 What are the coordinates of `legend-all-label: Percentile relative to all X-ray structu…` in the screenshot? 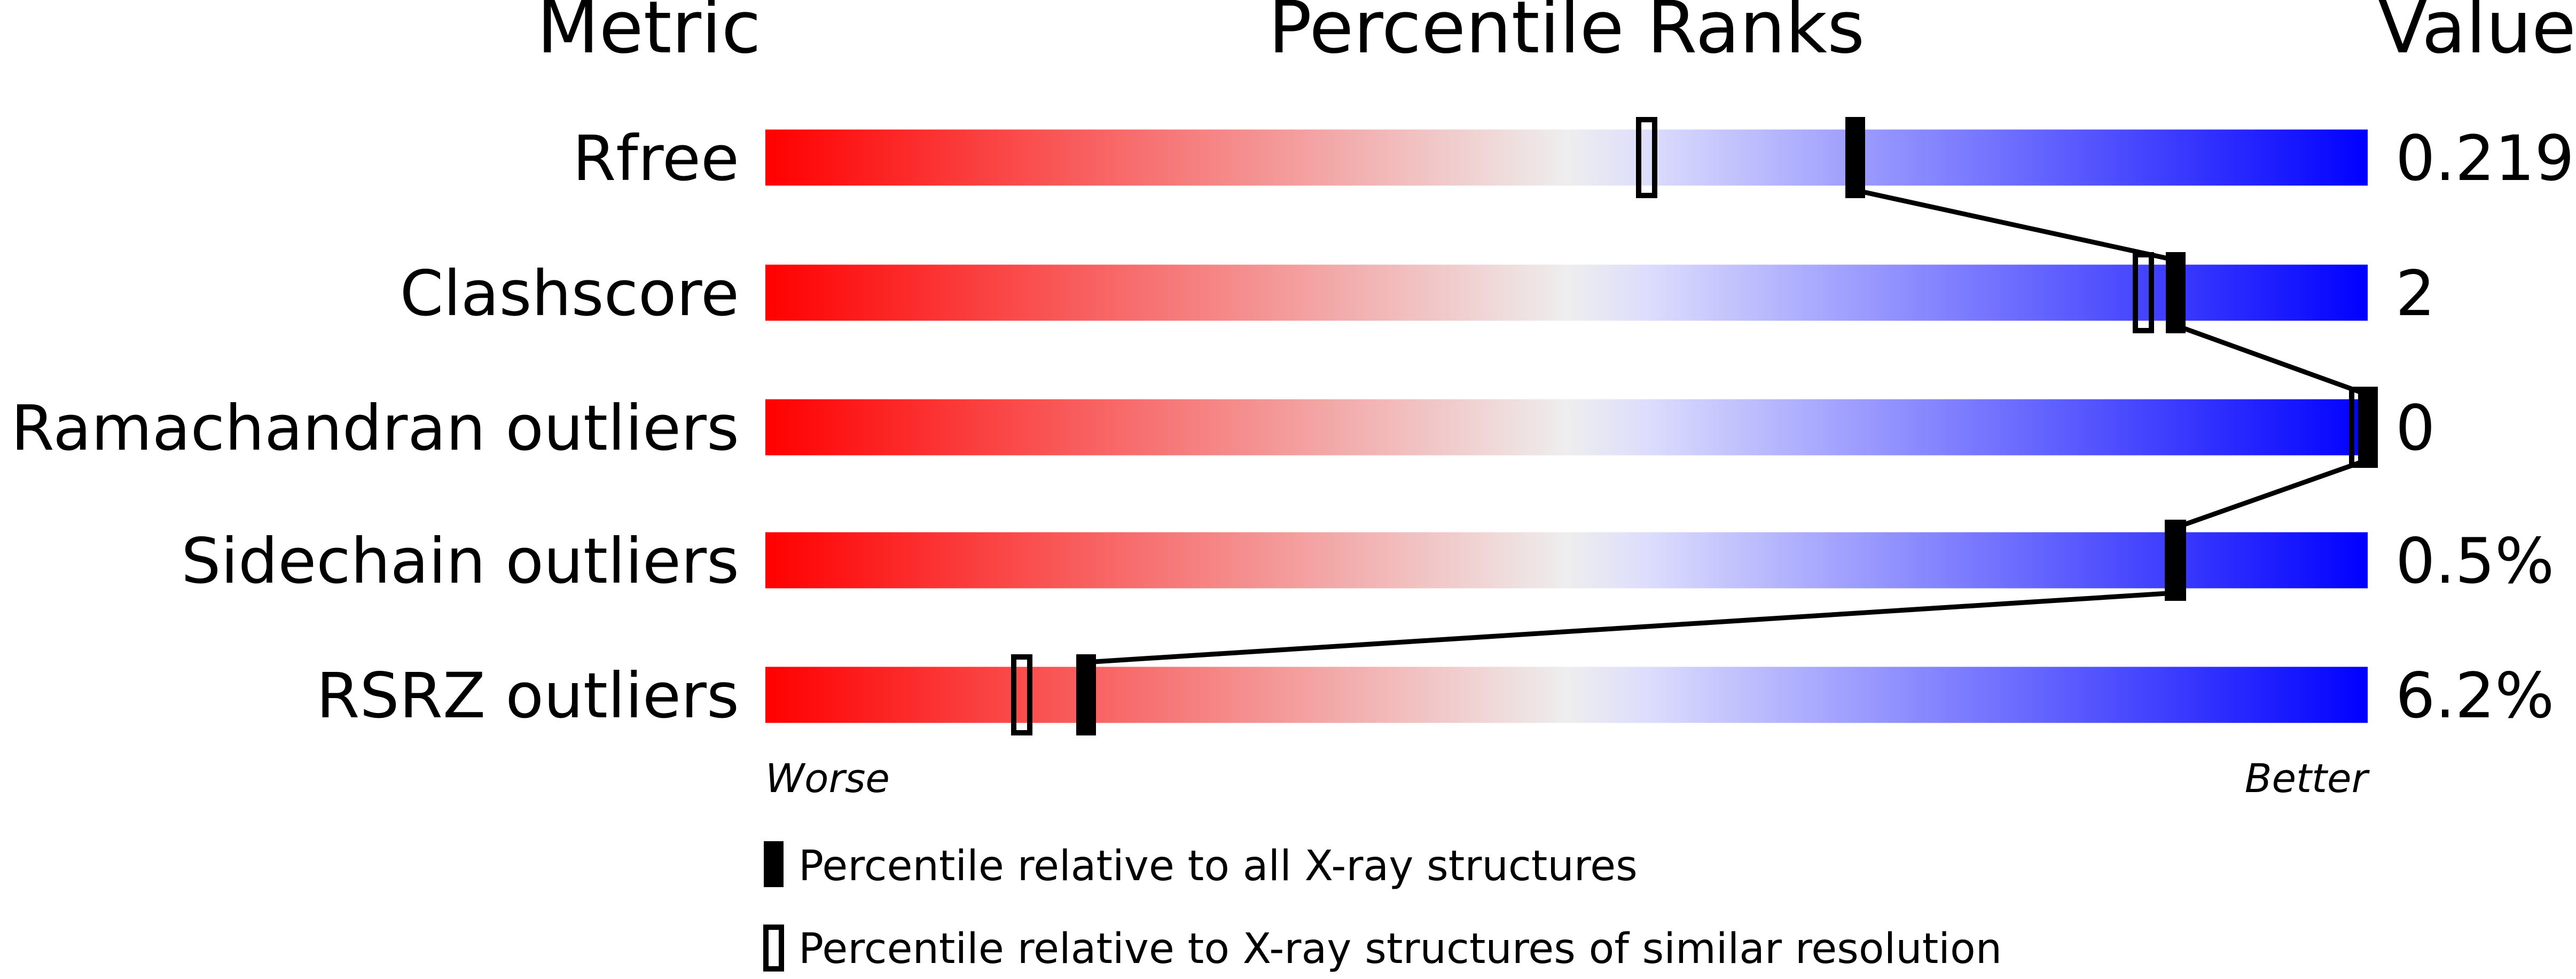 It's located at (1218, 866).